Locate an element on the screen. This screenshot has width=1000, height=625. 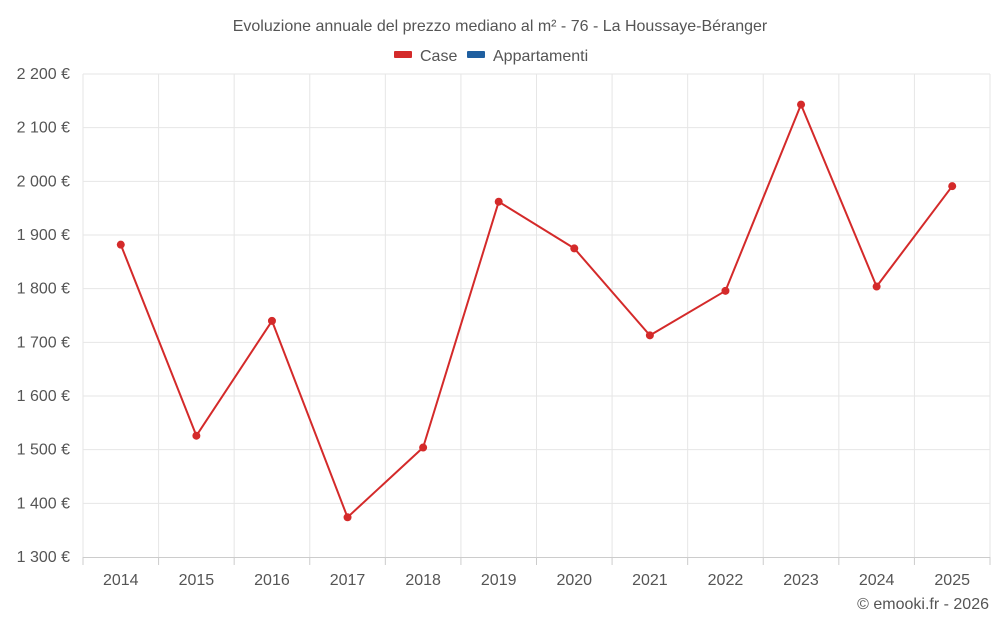
y-tick-label: 2 000 € is located at coordinates (43, 181).